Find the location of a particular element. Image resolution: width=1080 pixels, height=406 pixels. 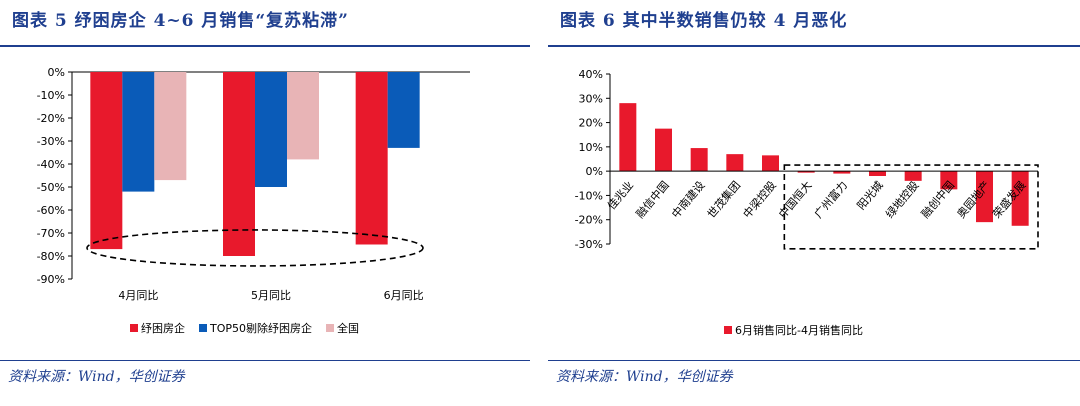

legend-swatch is located at coordinates (728, 330).